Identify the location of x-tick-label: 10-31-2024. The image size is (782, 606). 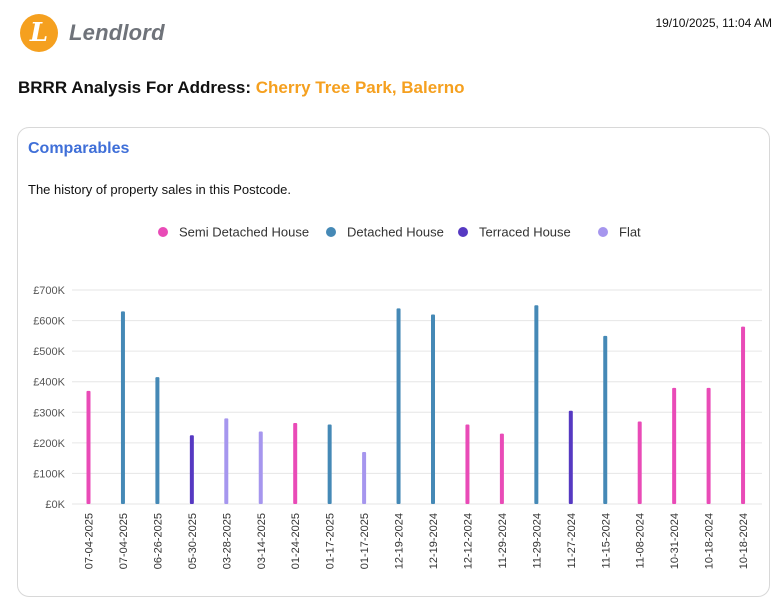
(675, 541).